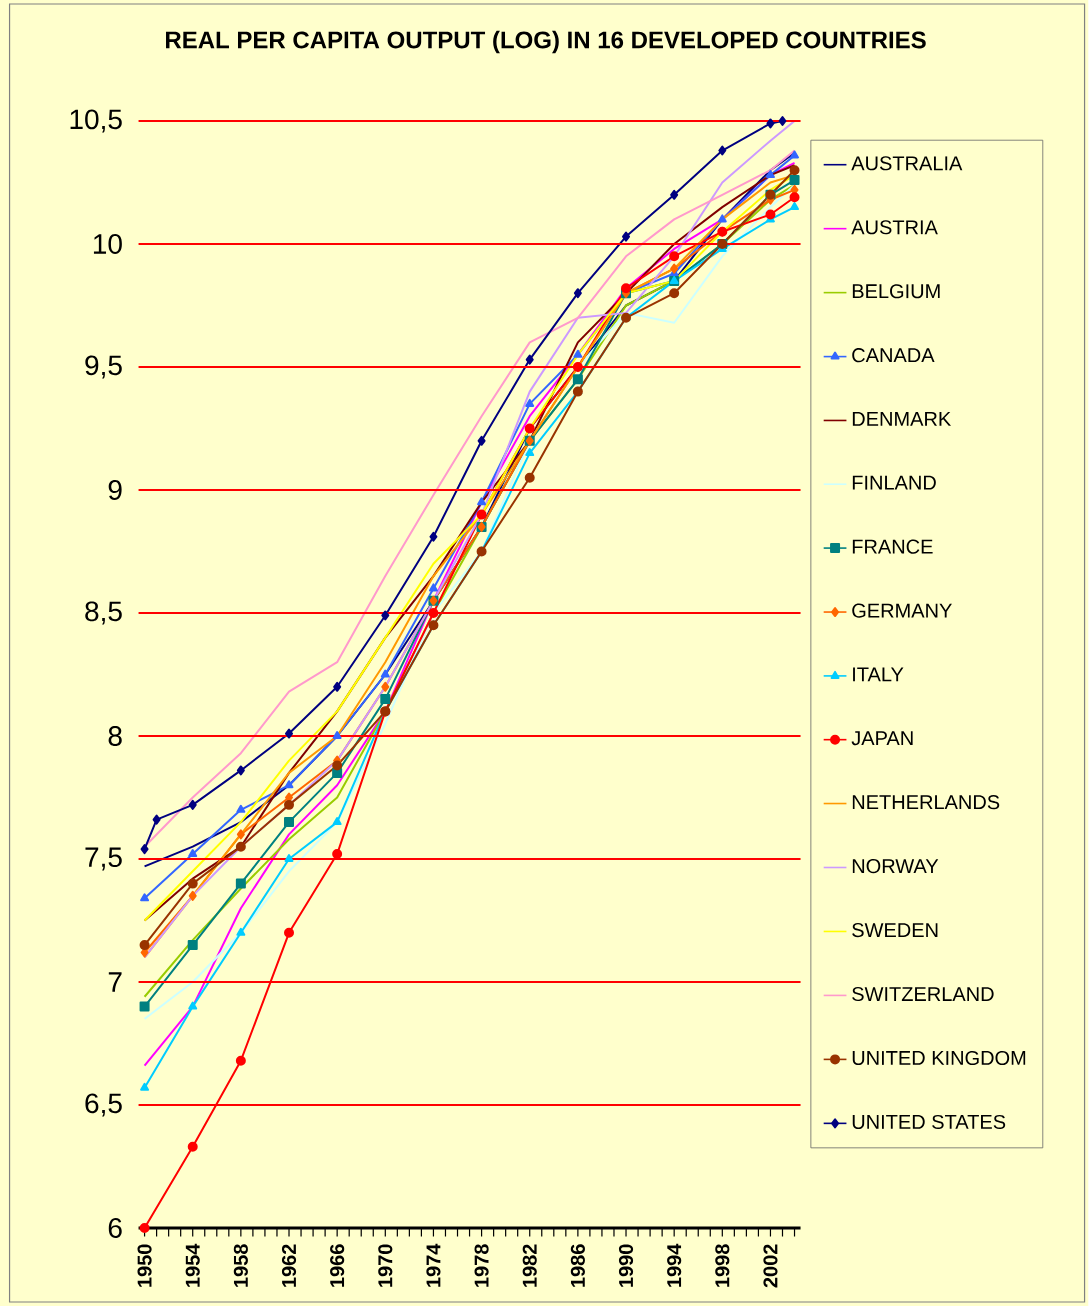  I want to click on y-tick-label: 7, so click(115, 982).